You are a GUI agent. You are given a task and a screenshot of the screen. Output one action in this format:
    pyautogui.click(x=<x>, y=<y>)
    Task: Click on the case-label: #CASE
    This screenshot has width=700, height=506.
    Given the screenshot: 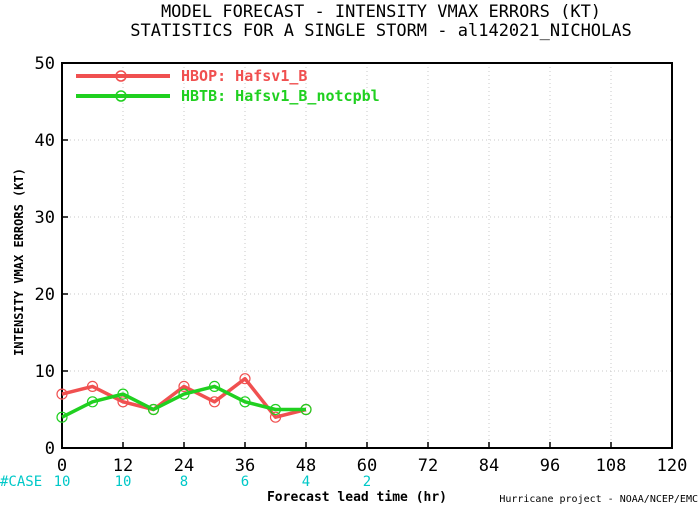 What is the action you would take?
    pyautogui.click(x=21, y=482)
    